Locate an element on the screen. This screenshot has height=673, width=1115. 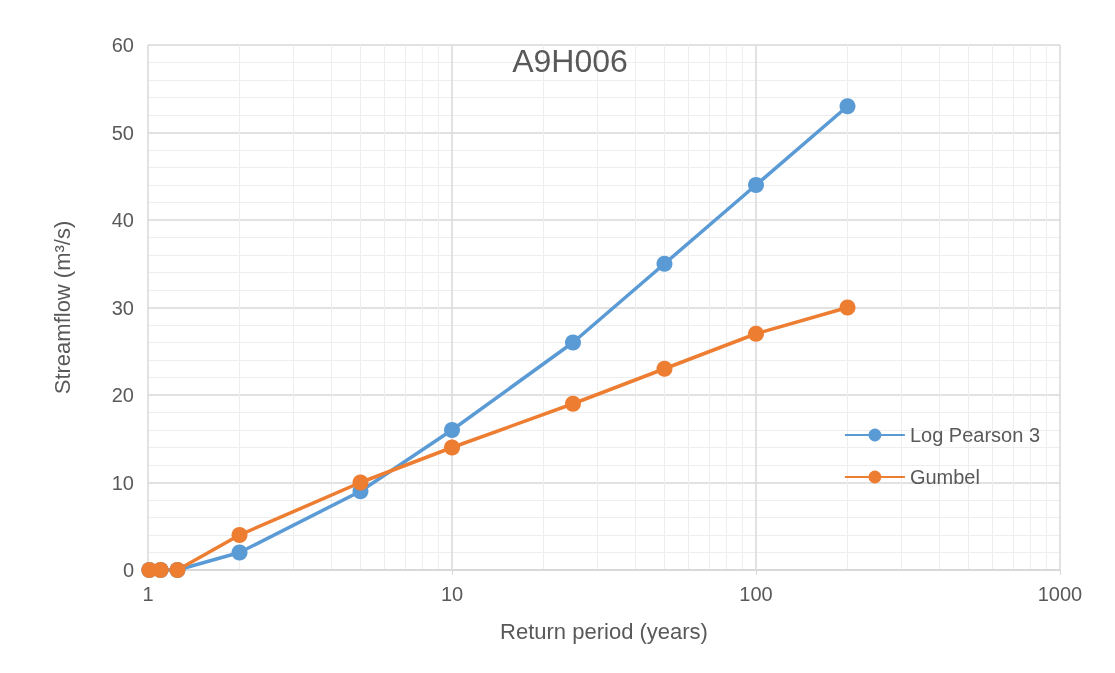
y-tick-label: 30 is located at coordinates (122, 307).